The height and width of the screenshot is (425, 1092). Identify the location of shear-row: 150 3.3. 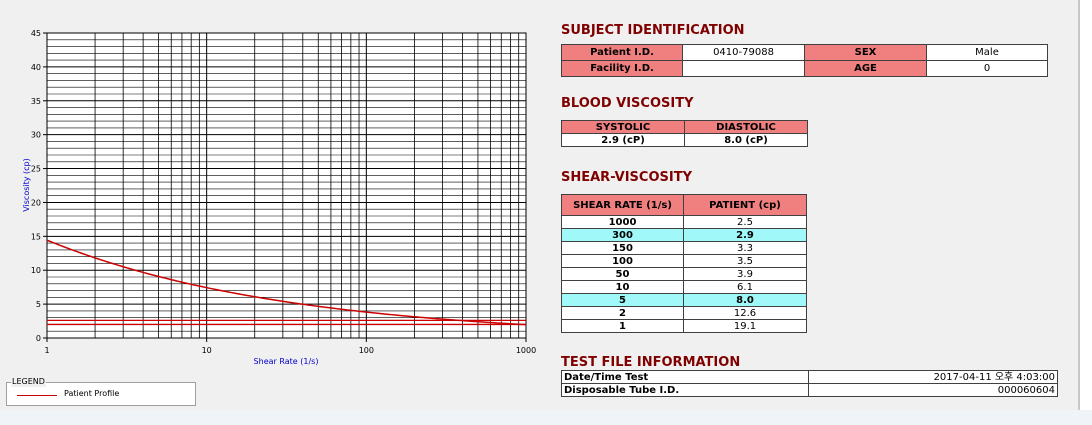
(684, 248).